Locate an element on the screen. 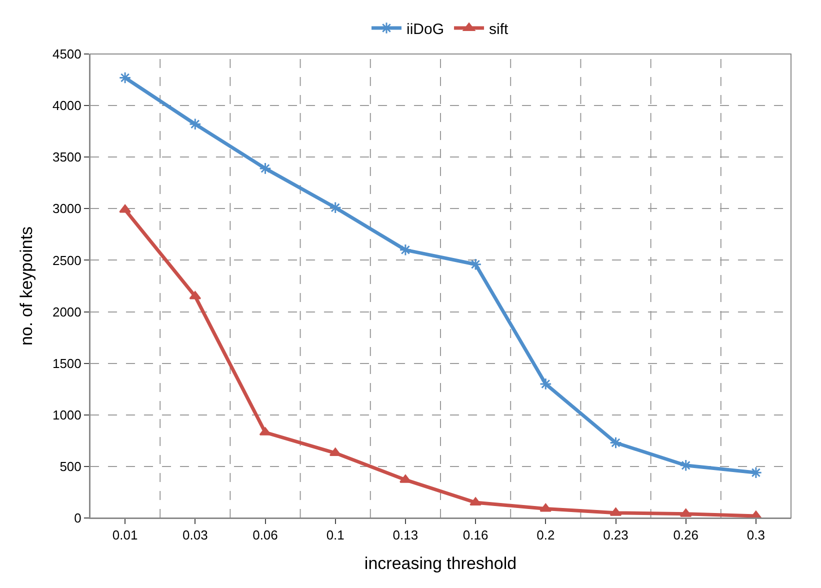 The image size is (821, 588). y-tick-label: 0 is located at coordinates (78, 518).